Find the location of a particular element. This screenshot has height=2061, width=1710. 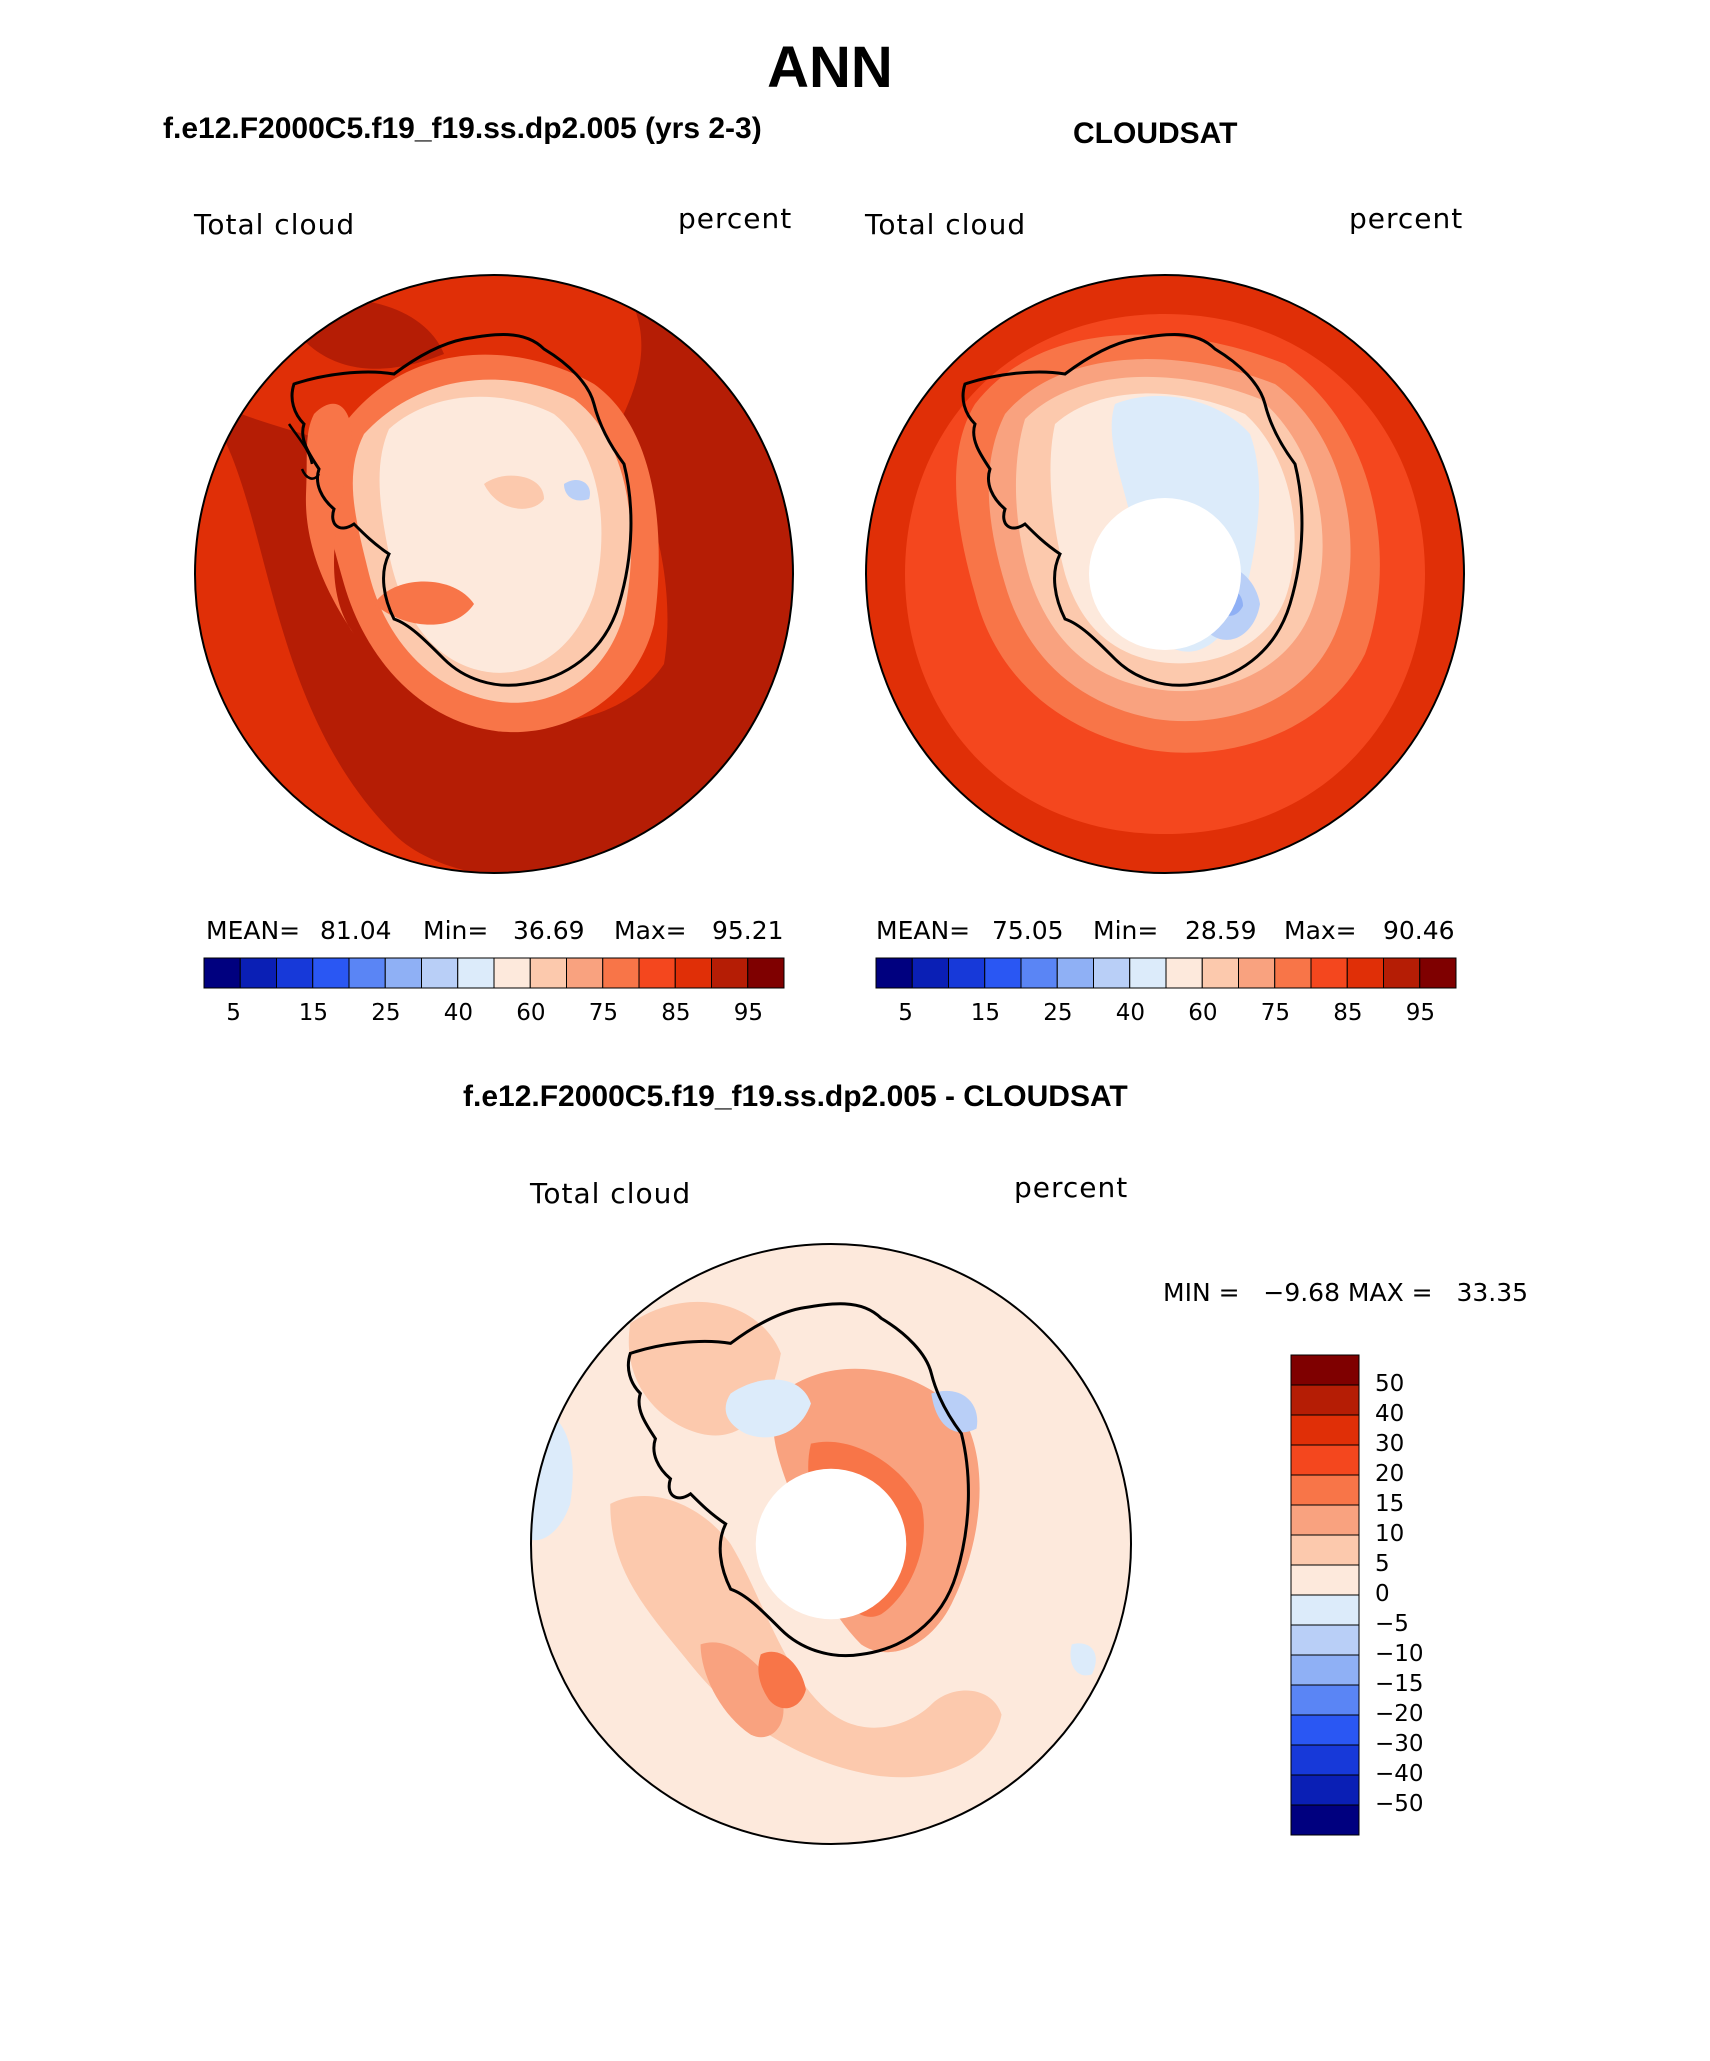

model-map-border is located at coordinates (494, 574).